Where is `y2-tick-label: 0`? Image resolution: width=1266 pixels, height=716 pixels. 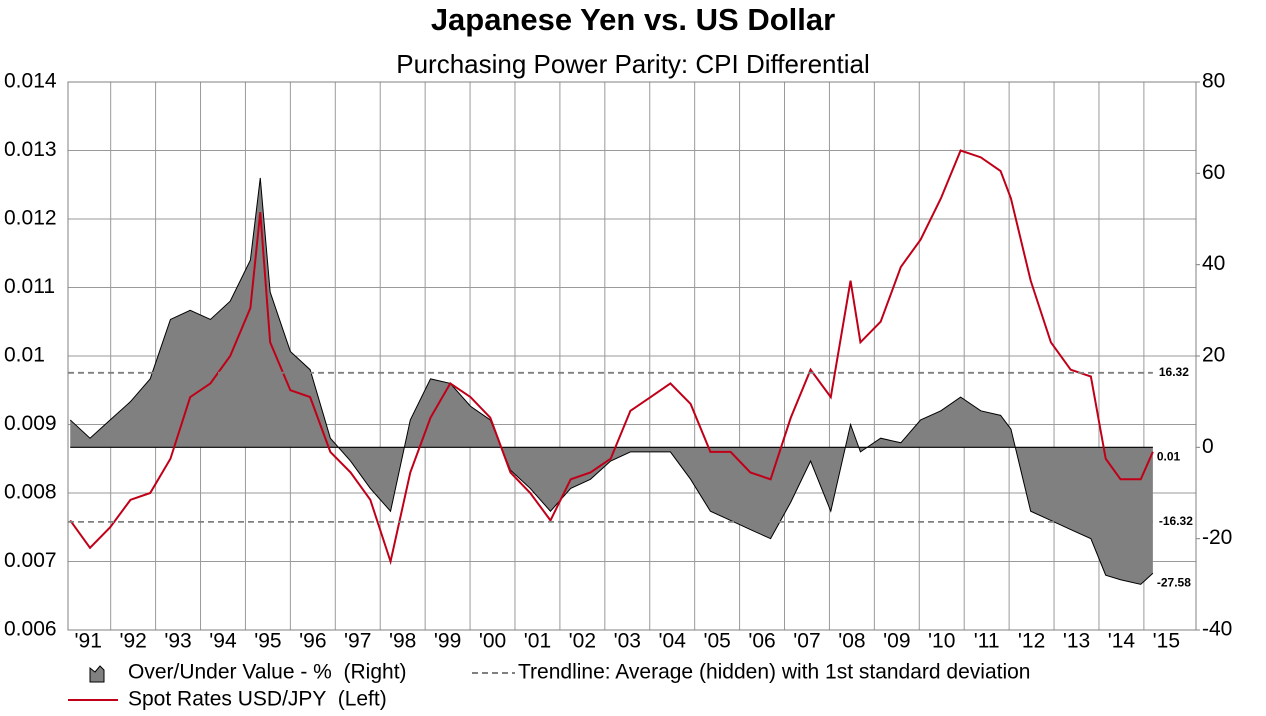
y2-tick-label: 0 is located at coordinates (1208, 446).